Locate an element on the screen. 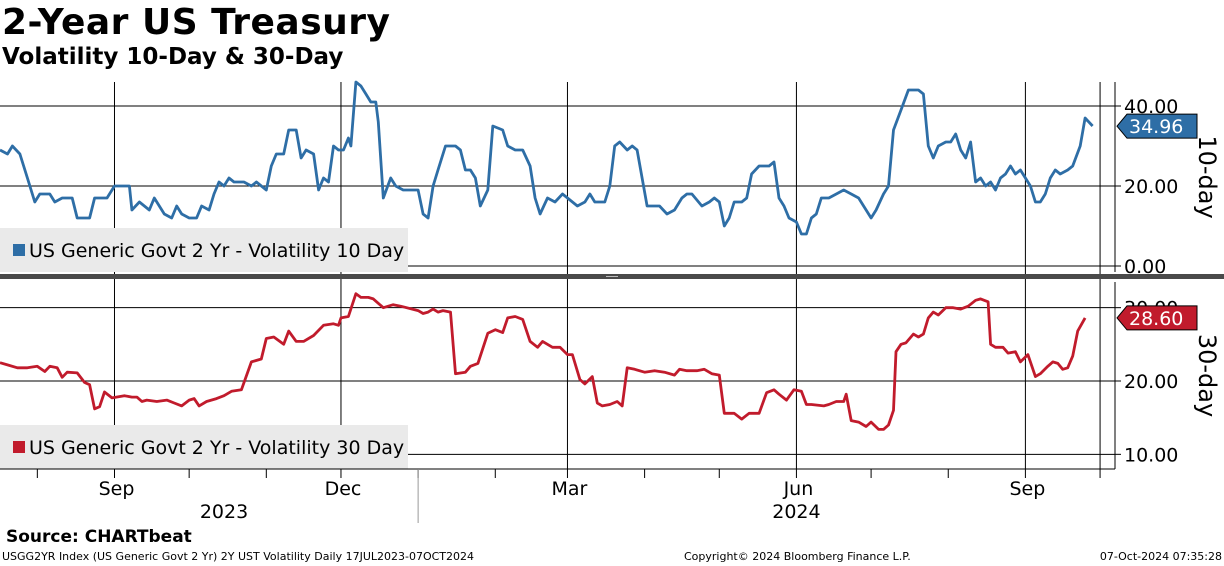  last-value-label-30-day: 28.60 is located at coordinates (1156, 319).